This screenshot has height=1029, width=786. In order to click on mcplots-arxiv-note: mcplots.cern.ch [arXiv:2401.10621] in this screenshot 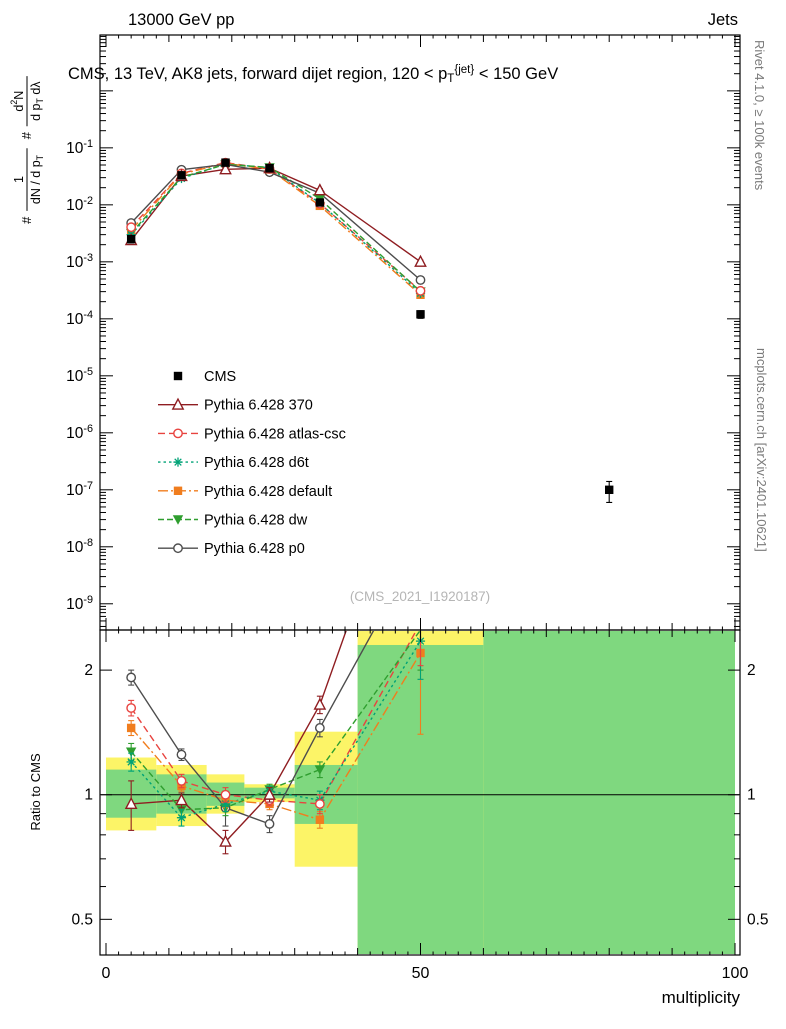, I will do `click(761, 450)`.